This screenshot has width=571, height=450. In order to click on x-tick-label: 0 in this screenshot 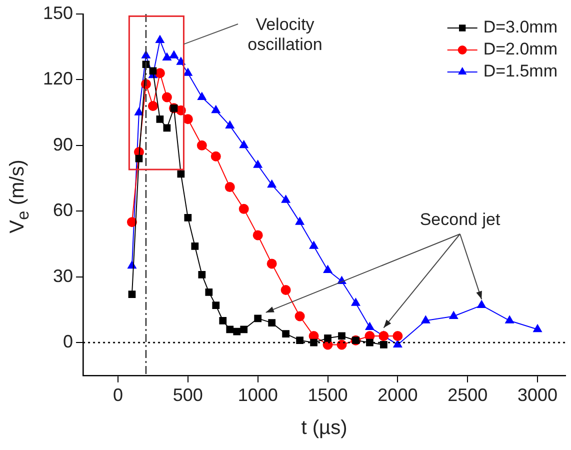, I will do `click(117, 395)`.